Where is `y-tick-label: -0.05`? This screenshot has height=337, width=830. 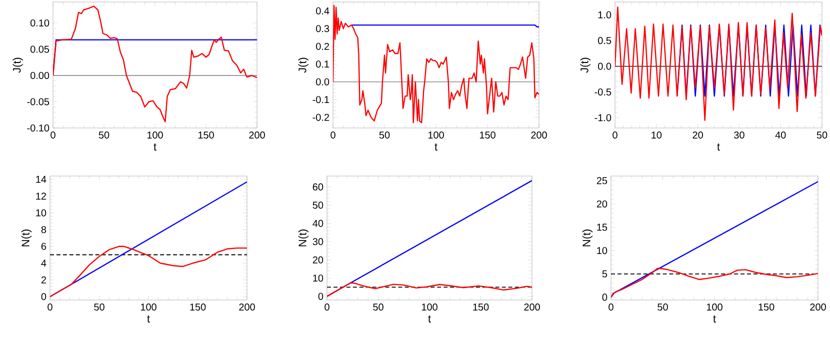 y-tick-label: -0.05 is located at coordinates (38, 102).